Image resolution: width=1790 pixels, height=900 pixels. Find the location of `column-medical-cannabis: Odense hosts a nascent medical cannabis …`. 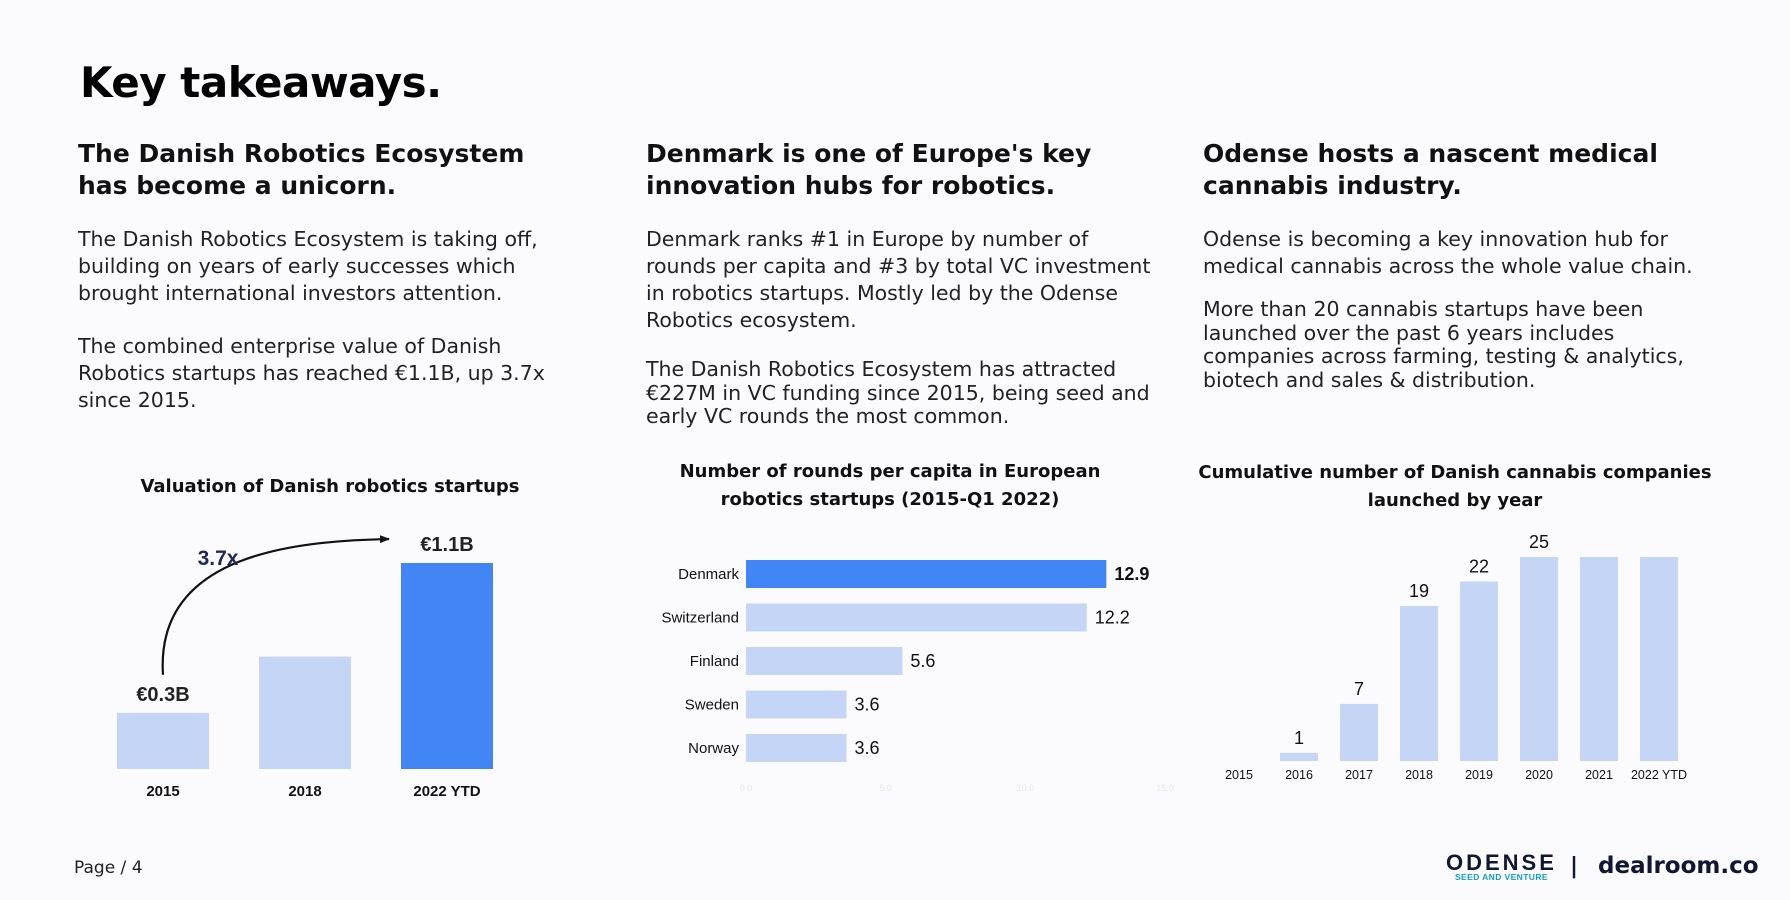

column-medical-cannabis: Odense hosts a nascent medical cannabis … is located at coordinates (1458, 265).